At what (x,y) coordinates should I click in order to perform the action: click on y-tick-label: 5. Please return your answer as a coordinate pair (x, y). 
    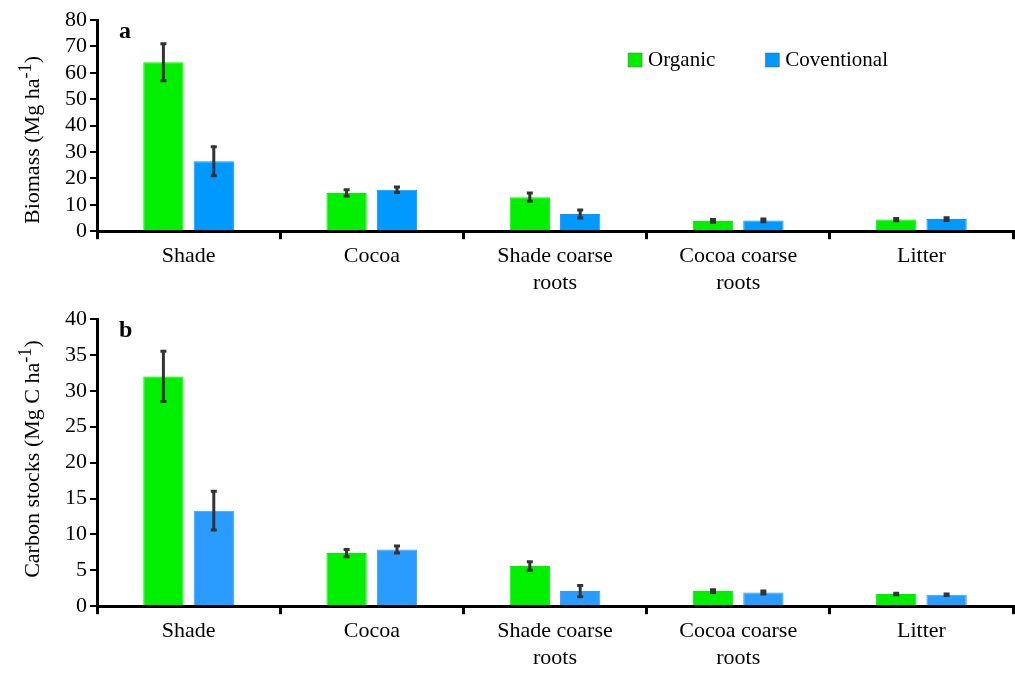
    Looking at the image, I should click on (81, 569).